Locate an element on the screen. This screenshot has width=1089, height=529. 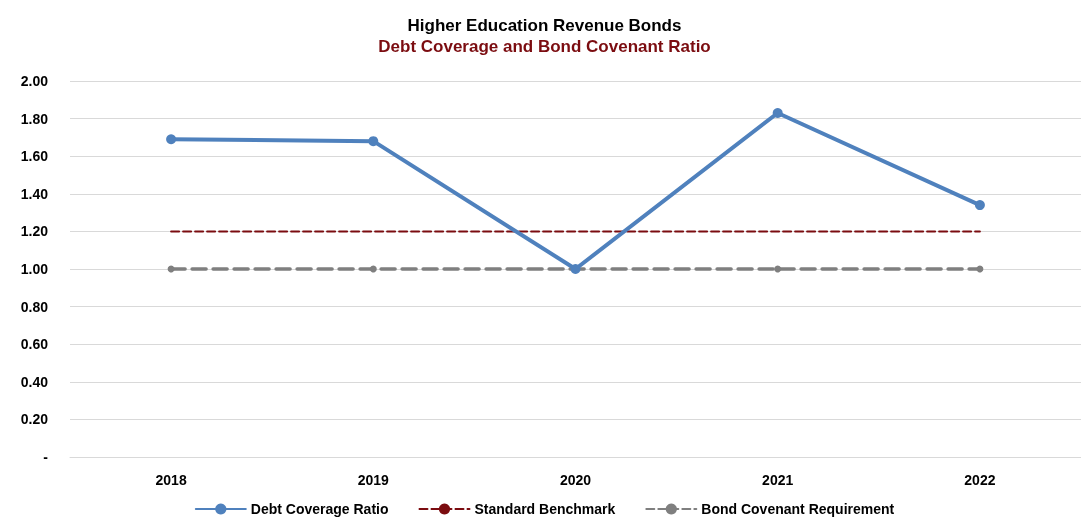
y-tick-label: 1.80 is located at coordinates (34, 118).